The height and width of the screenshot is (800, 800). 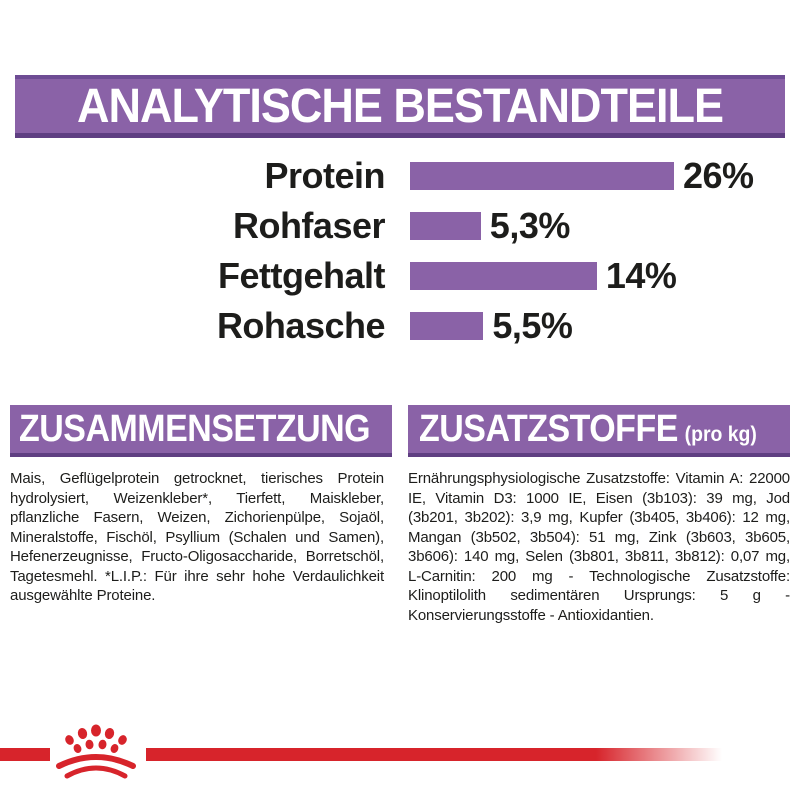 I want to click on analytical-components-title: ANALYTISCHE BESTANDTEILE, so click(x=400, y=105).